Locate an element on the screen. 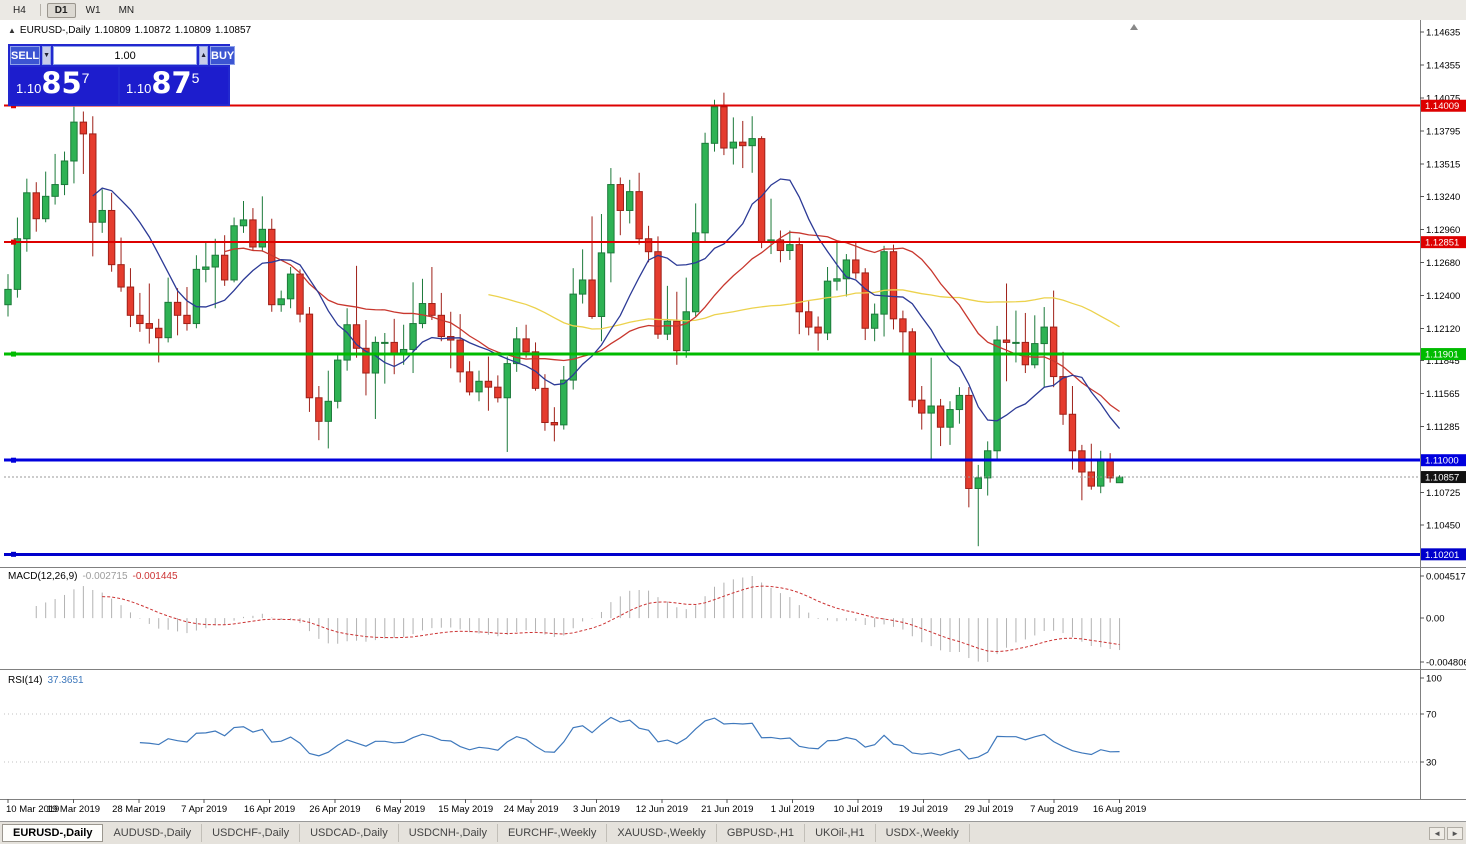 The height and width of the screenshot is (844, 1466). date-tick-label: 26 Apr 2019 is located at coordinates (334, 809).